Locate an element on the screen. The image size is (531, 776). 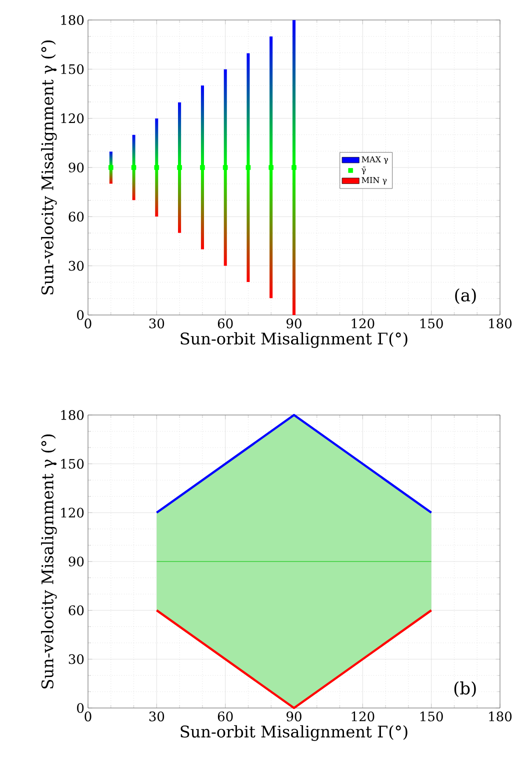
legend-label: γ̄ is located at coordinates (364, 170).